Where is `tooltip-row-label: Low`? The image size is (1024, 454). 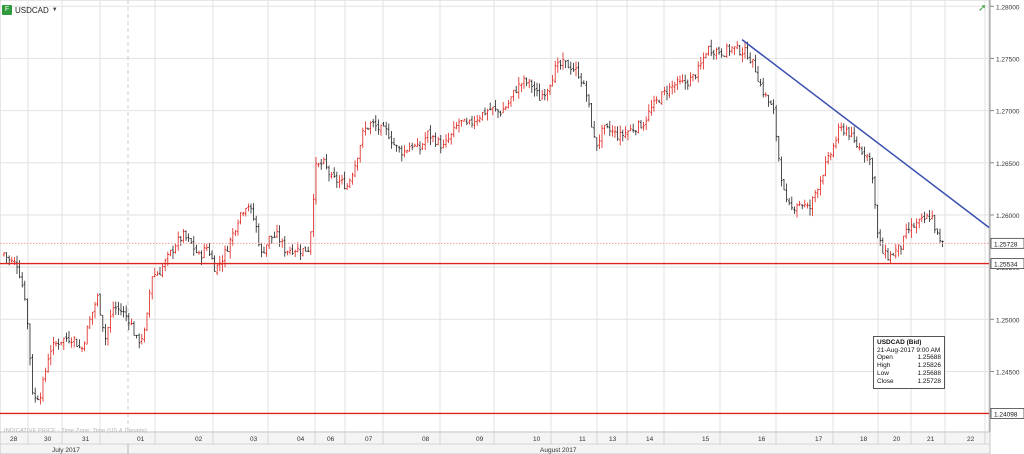 tooltip-row-label: Low is located at coordinates (883, 373).